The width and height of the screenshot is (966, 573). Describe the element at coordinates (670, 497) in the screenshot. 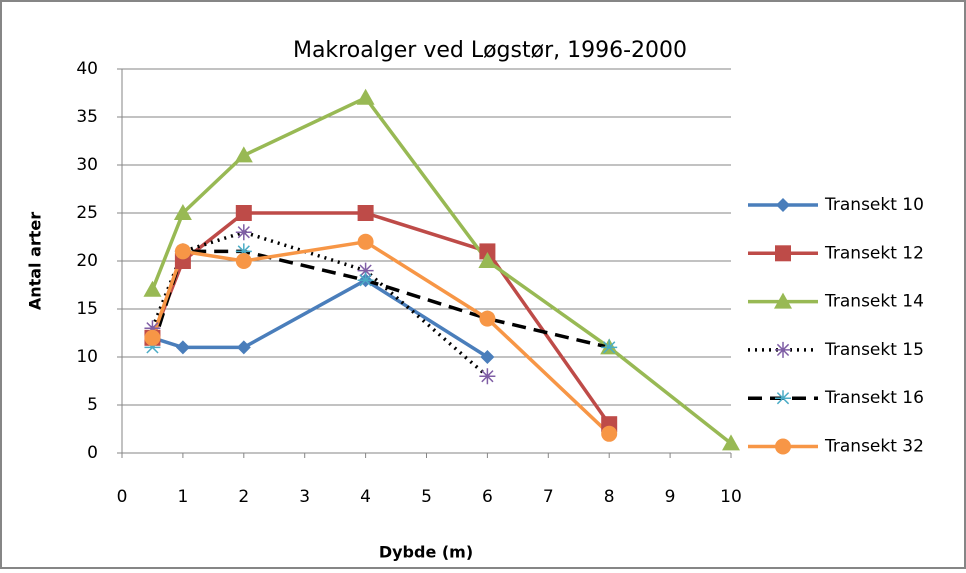

I see `x-tick-label: 9` at that location.